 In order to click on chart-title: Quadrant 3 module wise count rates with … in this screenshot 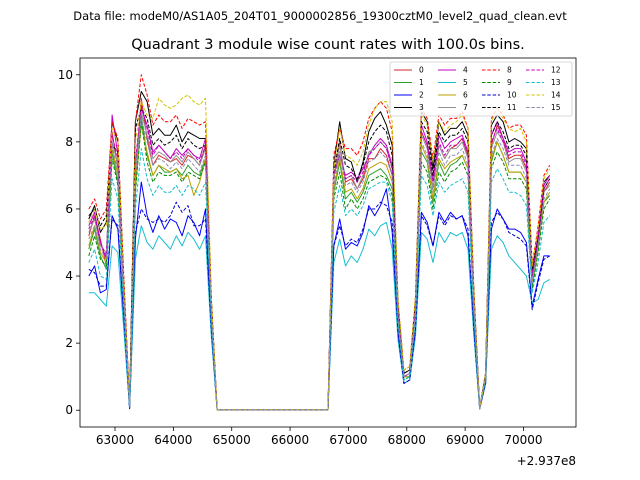, I will do `click(328, 45)`.